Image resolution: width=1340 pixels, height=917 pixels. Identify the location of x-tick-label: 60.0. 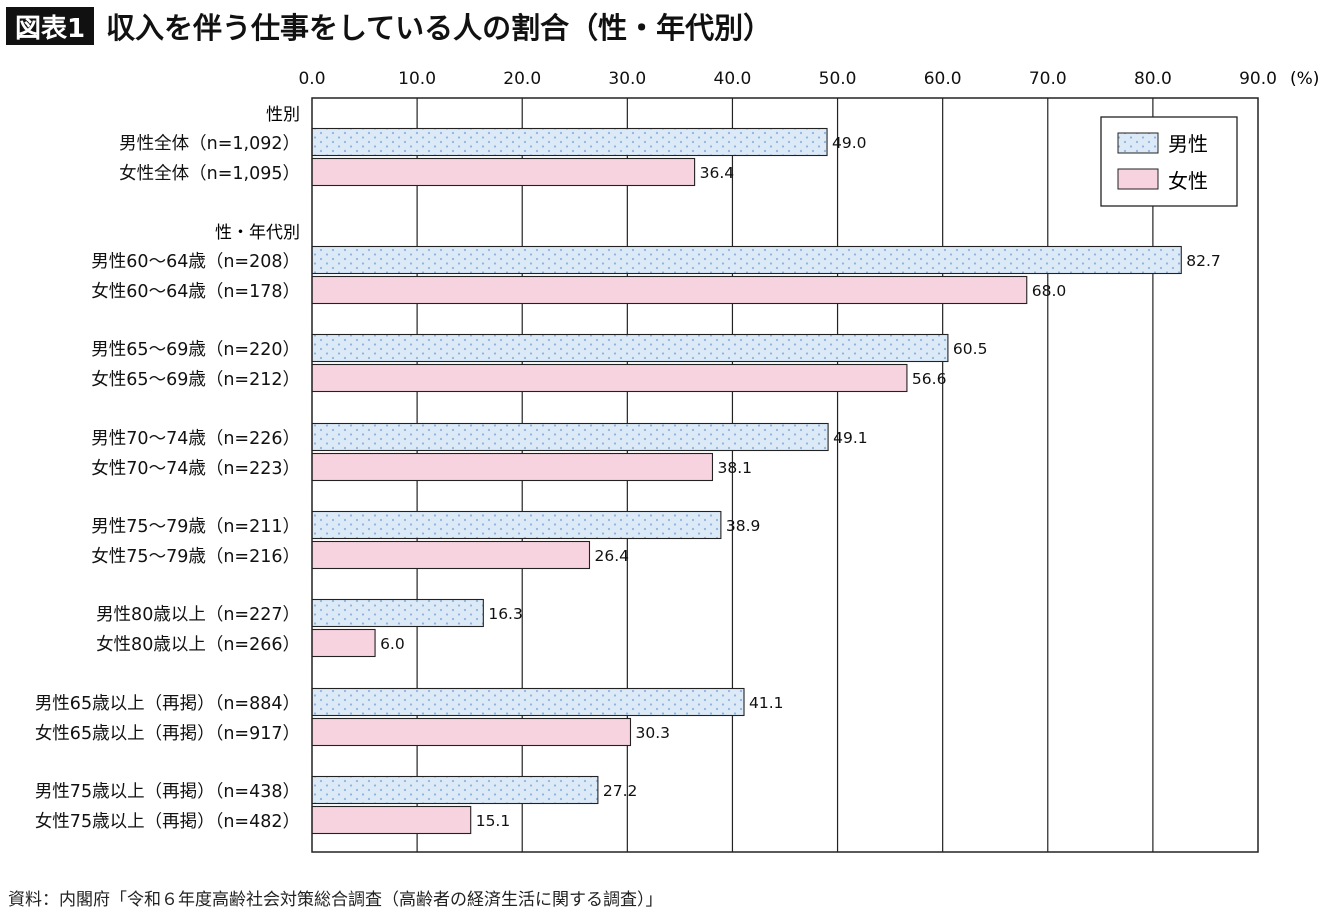
(943, 79).